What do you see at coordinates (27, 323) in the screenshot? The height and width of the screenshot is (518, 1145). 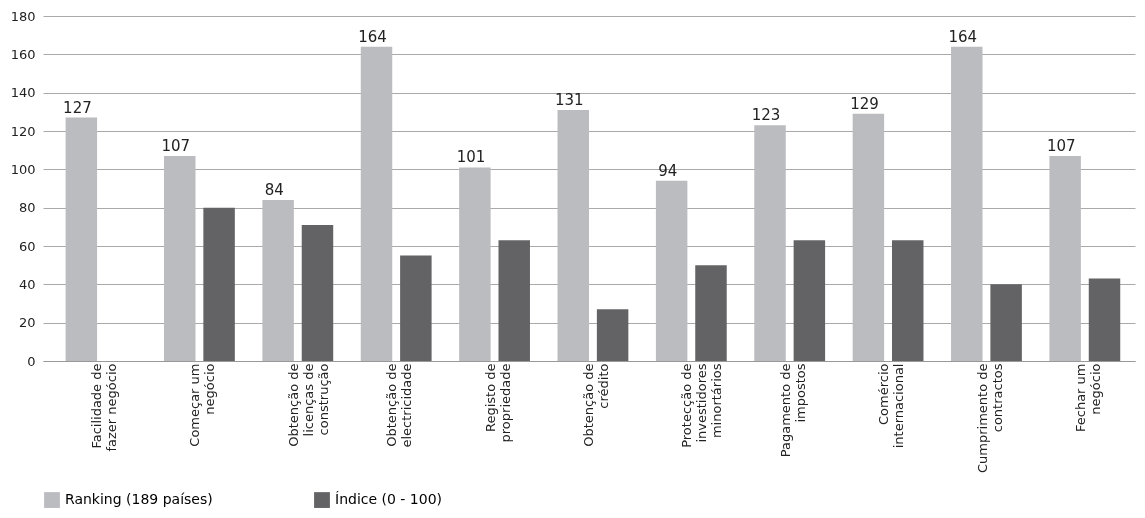 I see `y-tick-label: 20` at bounding box center [27, 323].